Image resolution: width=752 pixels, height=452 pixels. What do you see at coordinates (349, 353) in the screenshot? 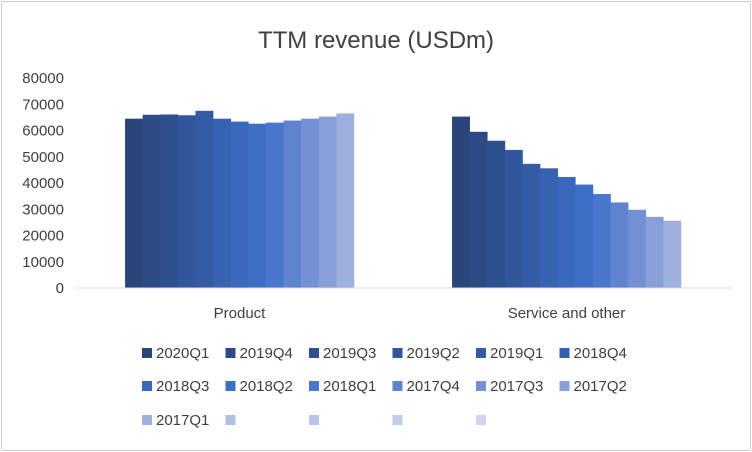
I see `legend-label: 2019Q3` at bounding box center [349, 353].